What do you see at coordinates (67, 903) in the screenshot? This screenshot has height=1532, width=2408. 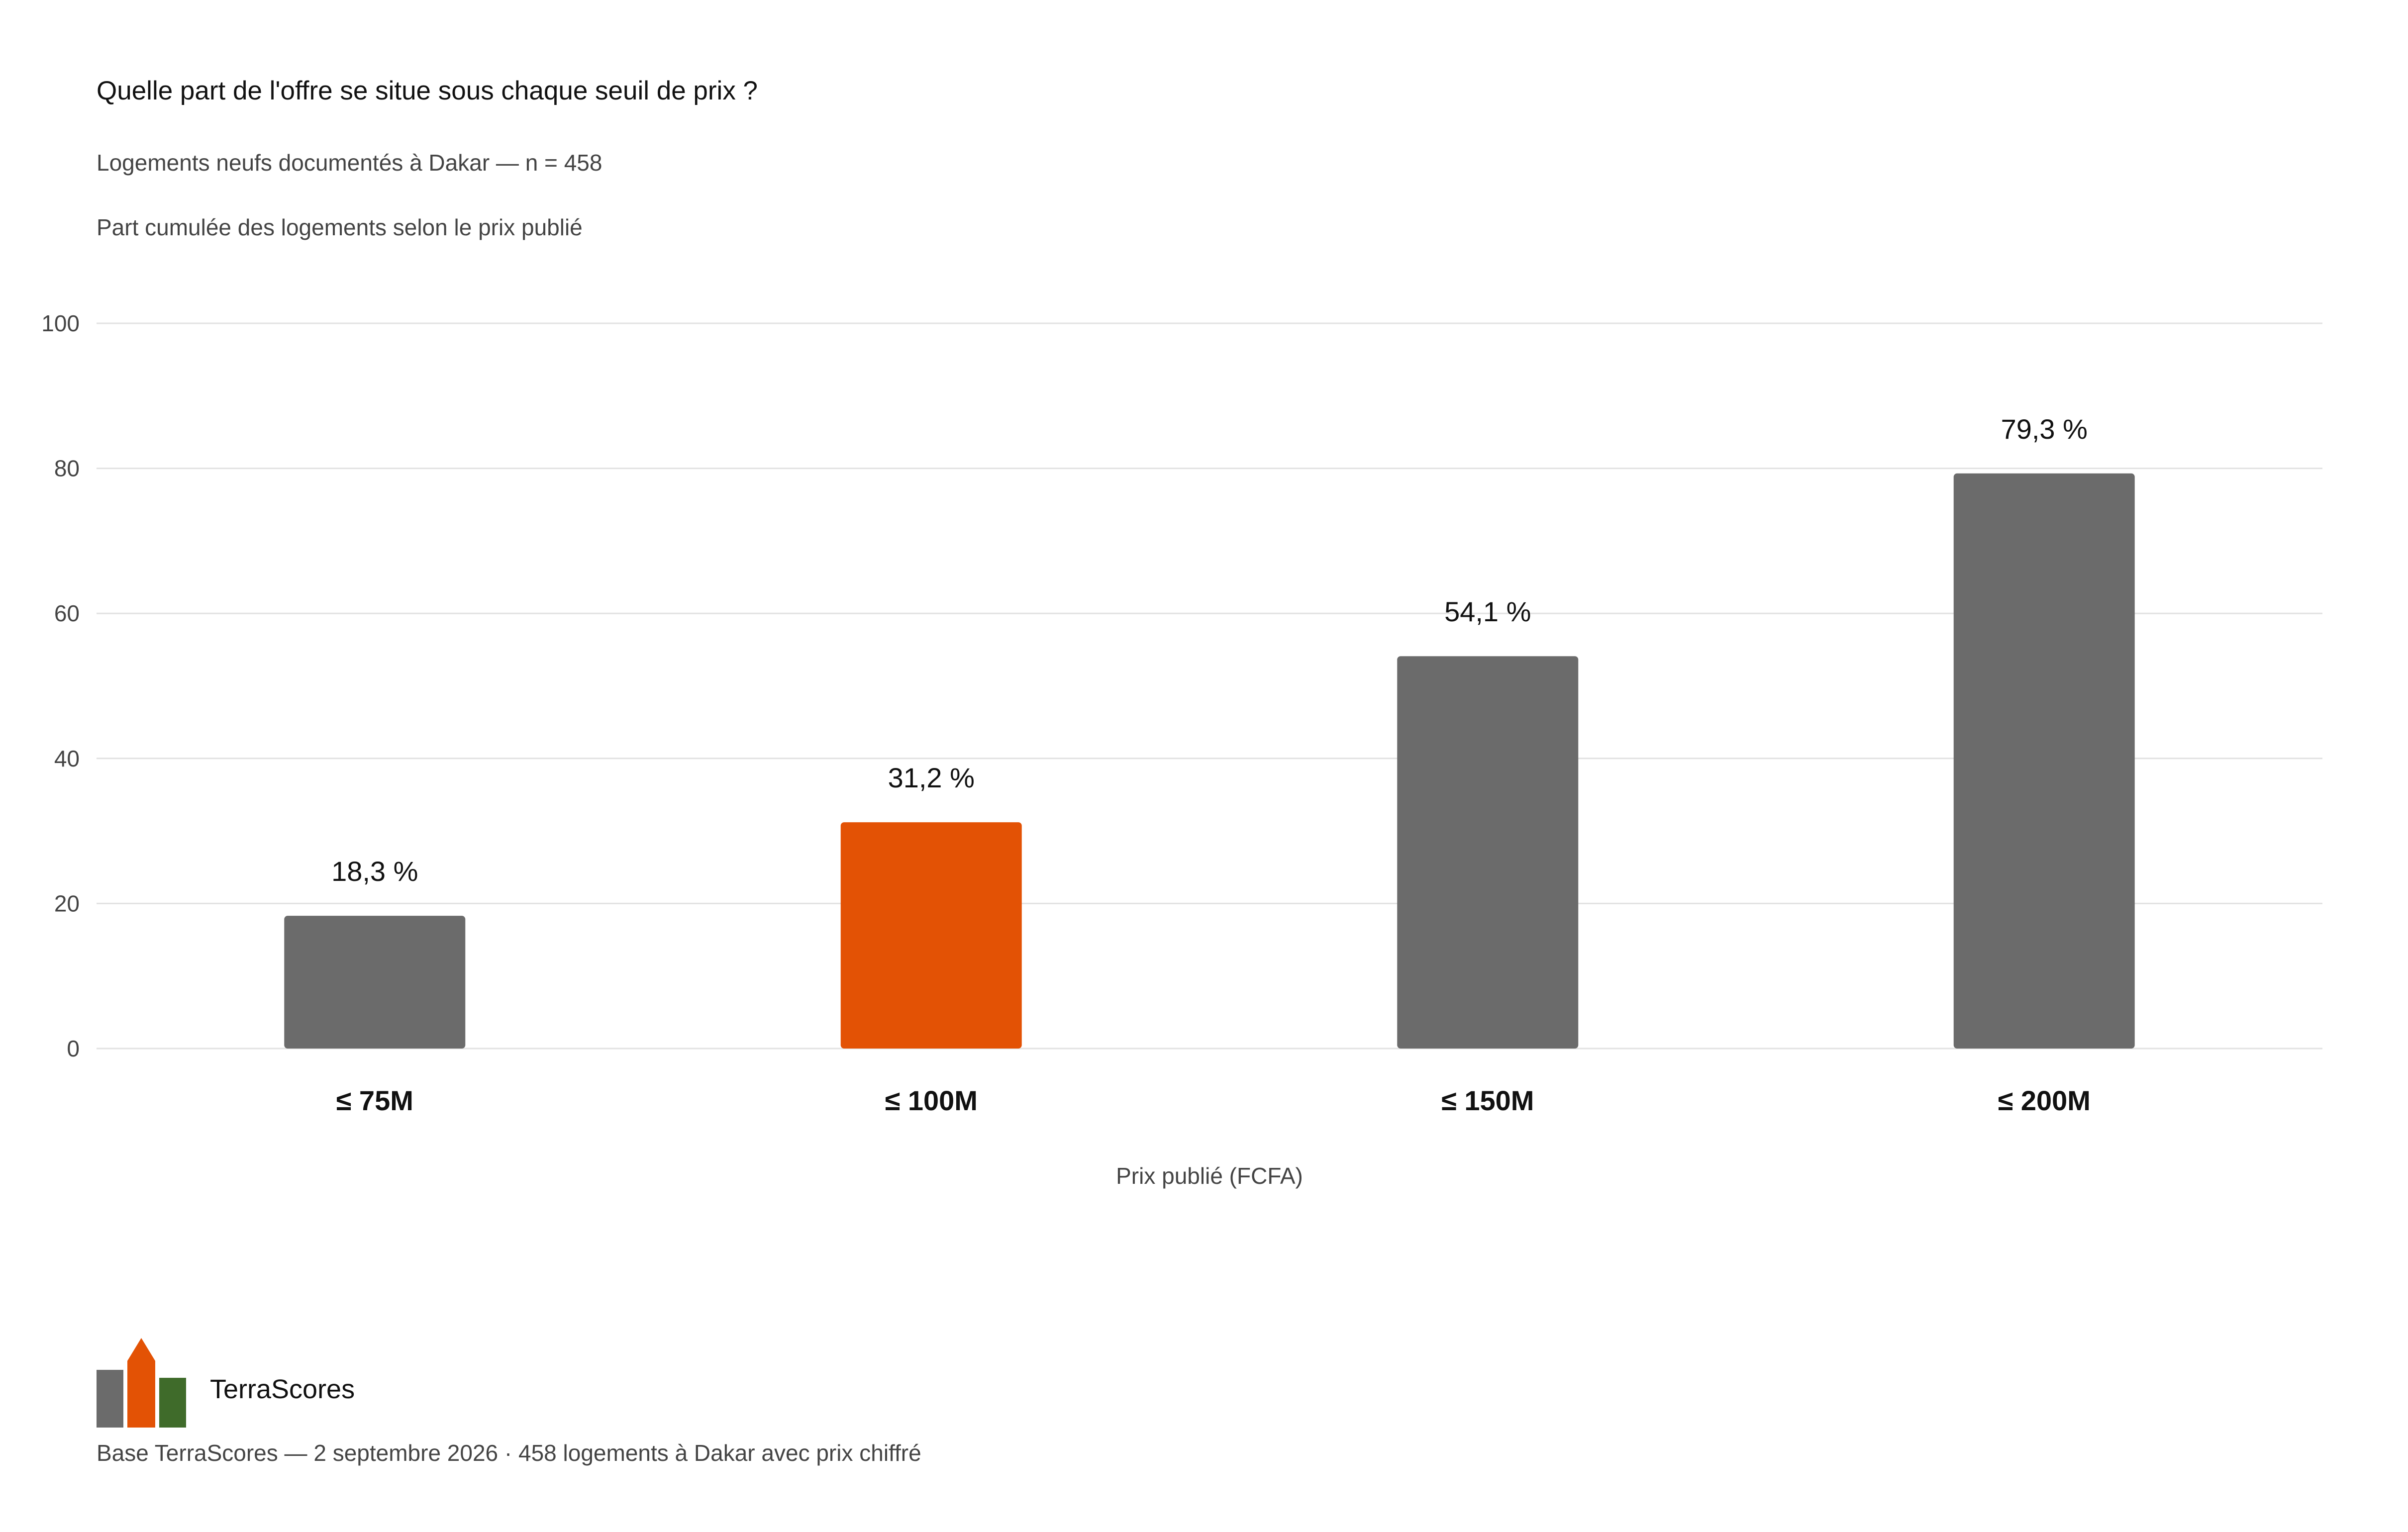 I see `y-tick-label: 20` at bounding box center [67, 903].